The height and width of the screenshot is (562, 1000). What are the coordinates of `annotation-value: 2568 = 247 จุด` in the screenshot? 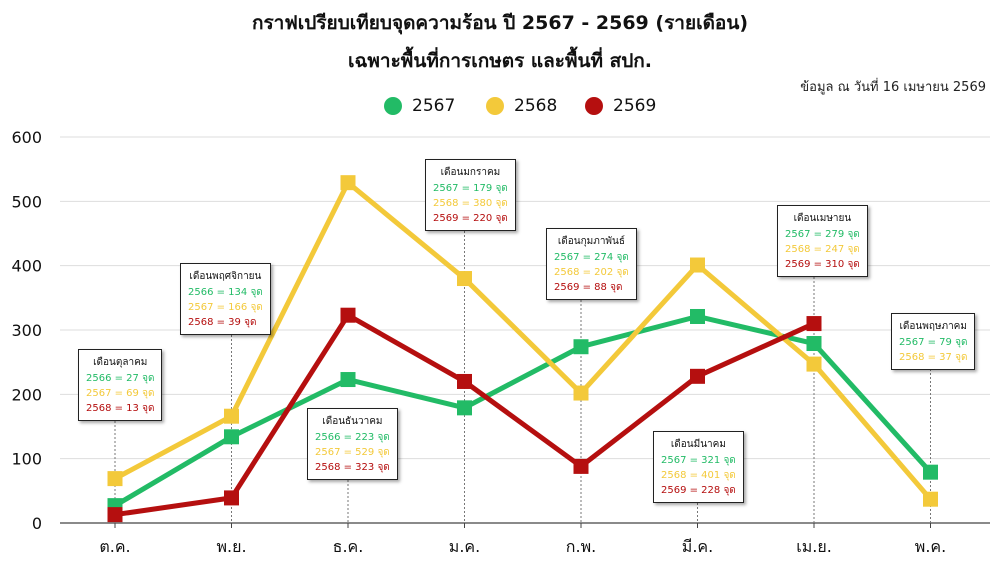 It's located at (822, 249).